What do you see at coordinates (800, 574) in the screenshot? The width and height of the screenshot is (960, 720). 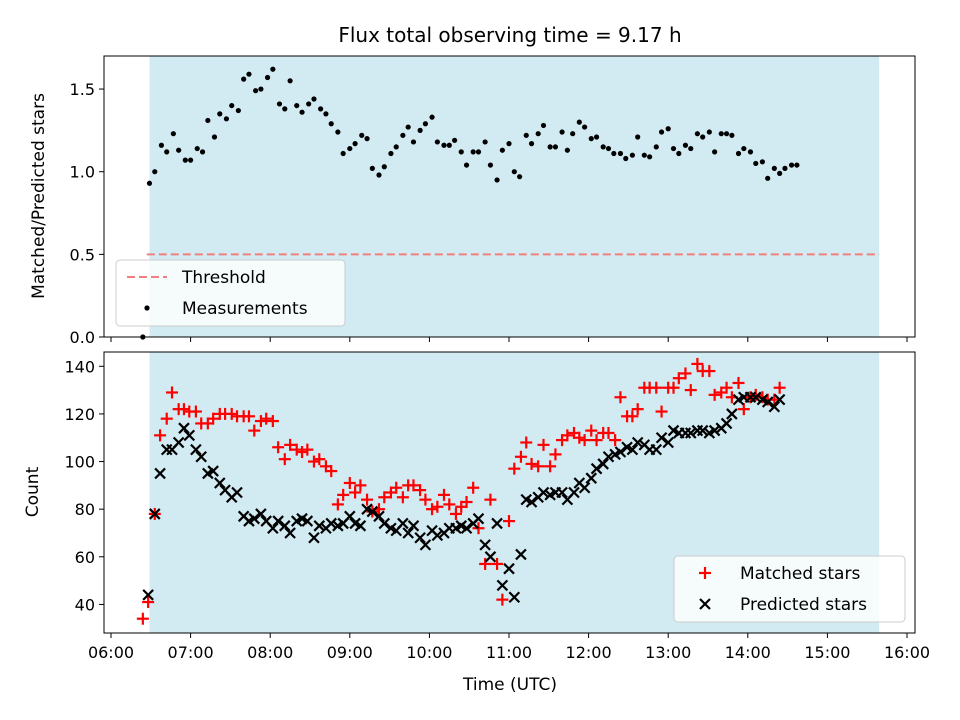 I see `legend-label: Matched stars` at bounding box center [800, 574].